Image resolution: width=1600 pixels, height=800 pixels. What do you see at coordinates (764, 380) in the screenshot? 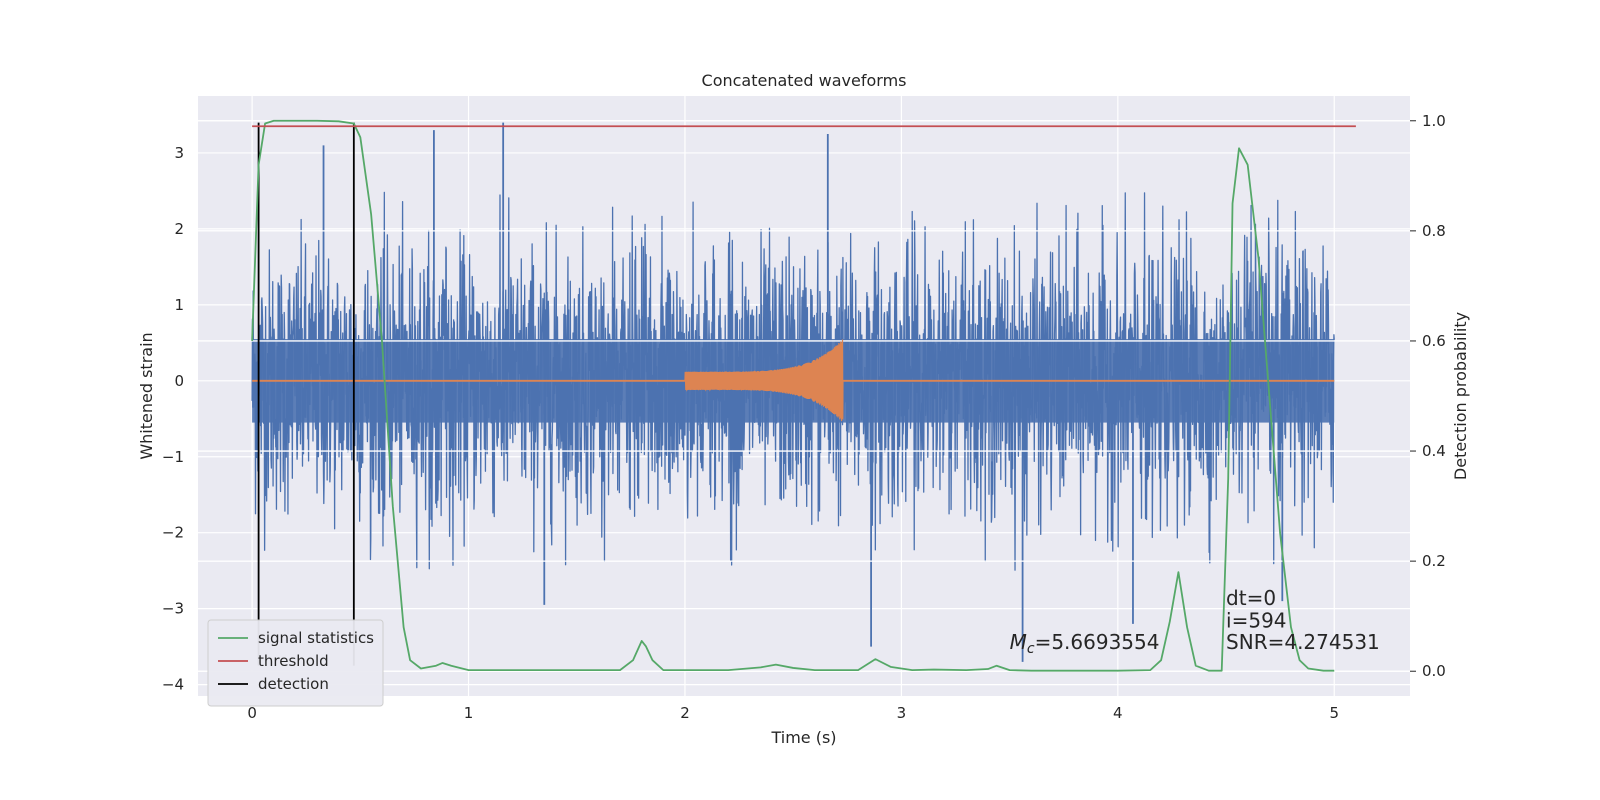
I see `chirp-line` at bounding box center [764, 380].